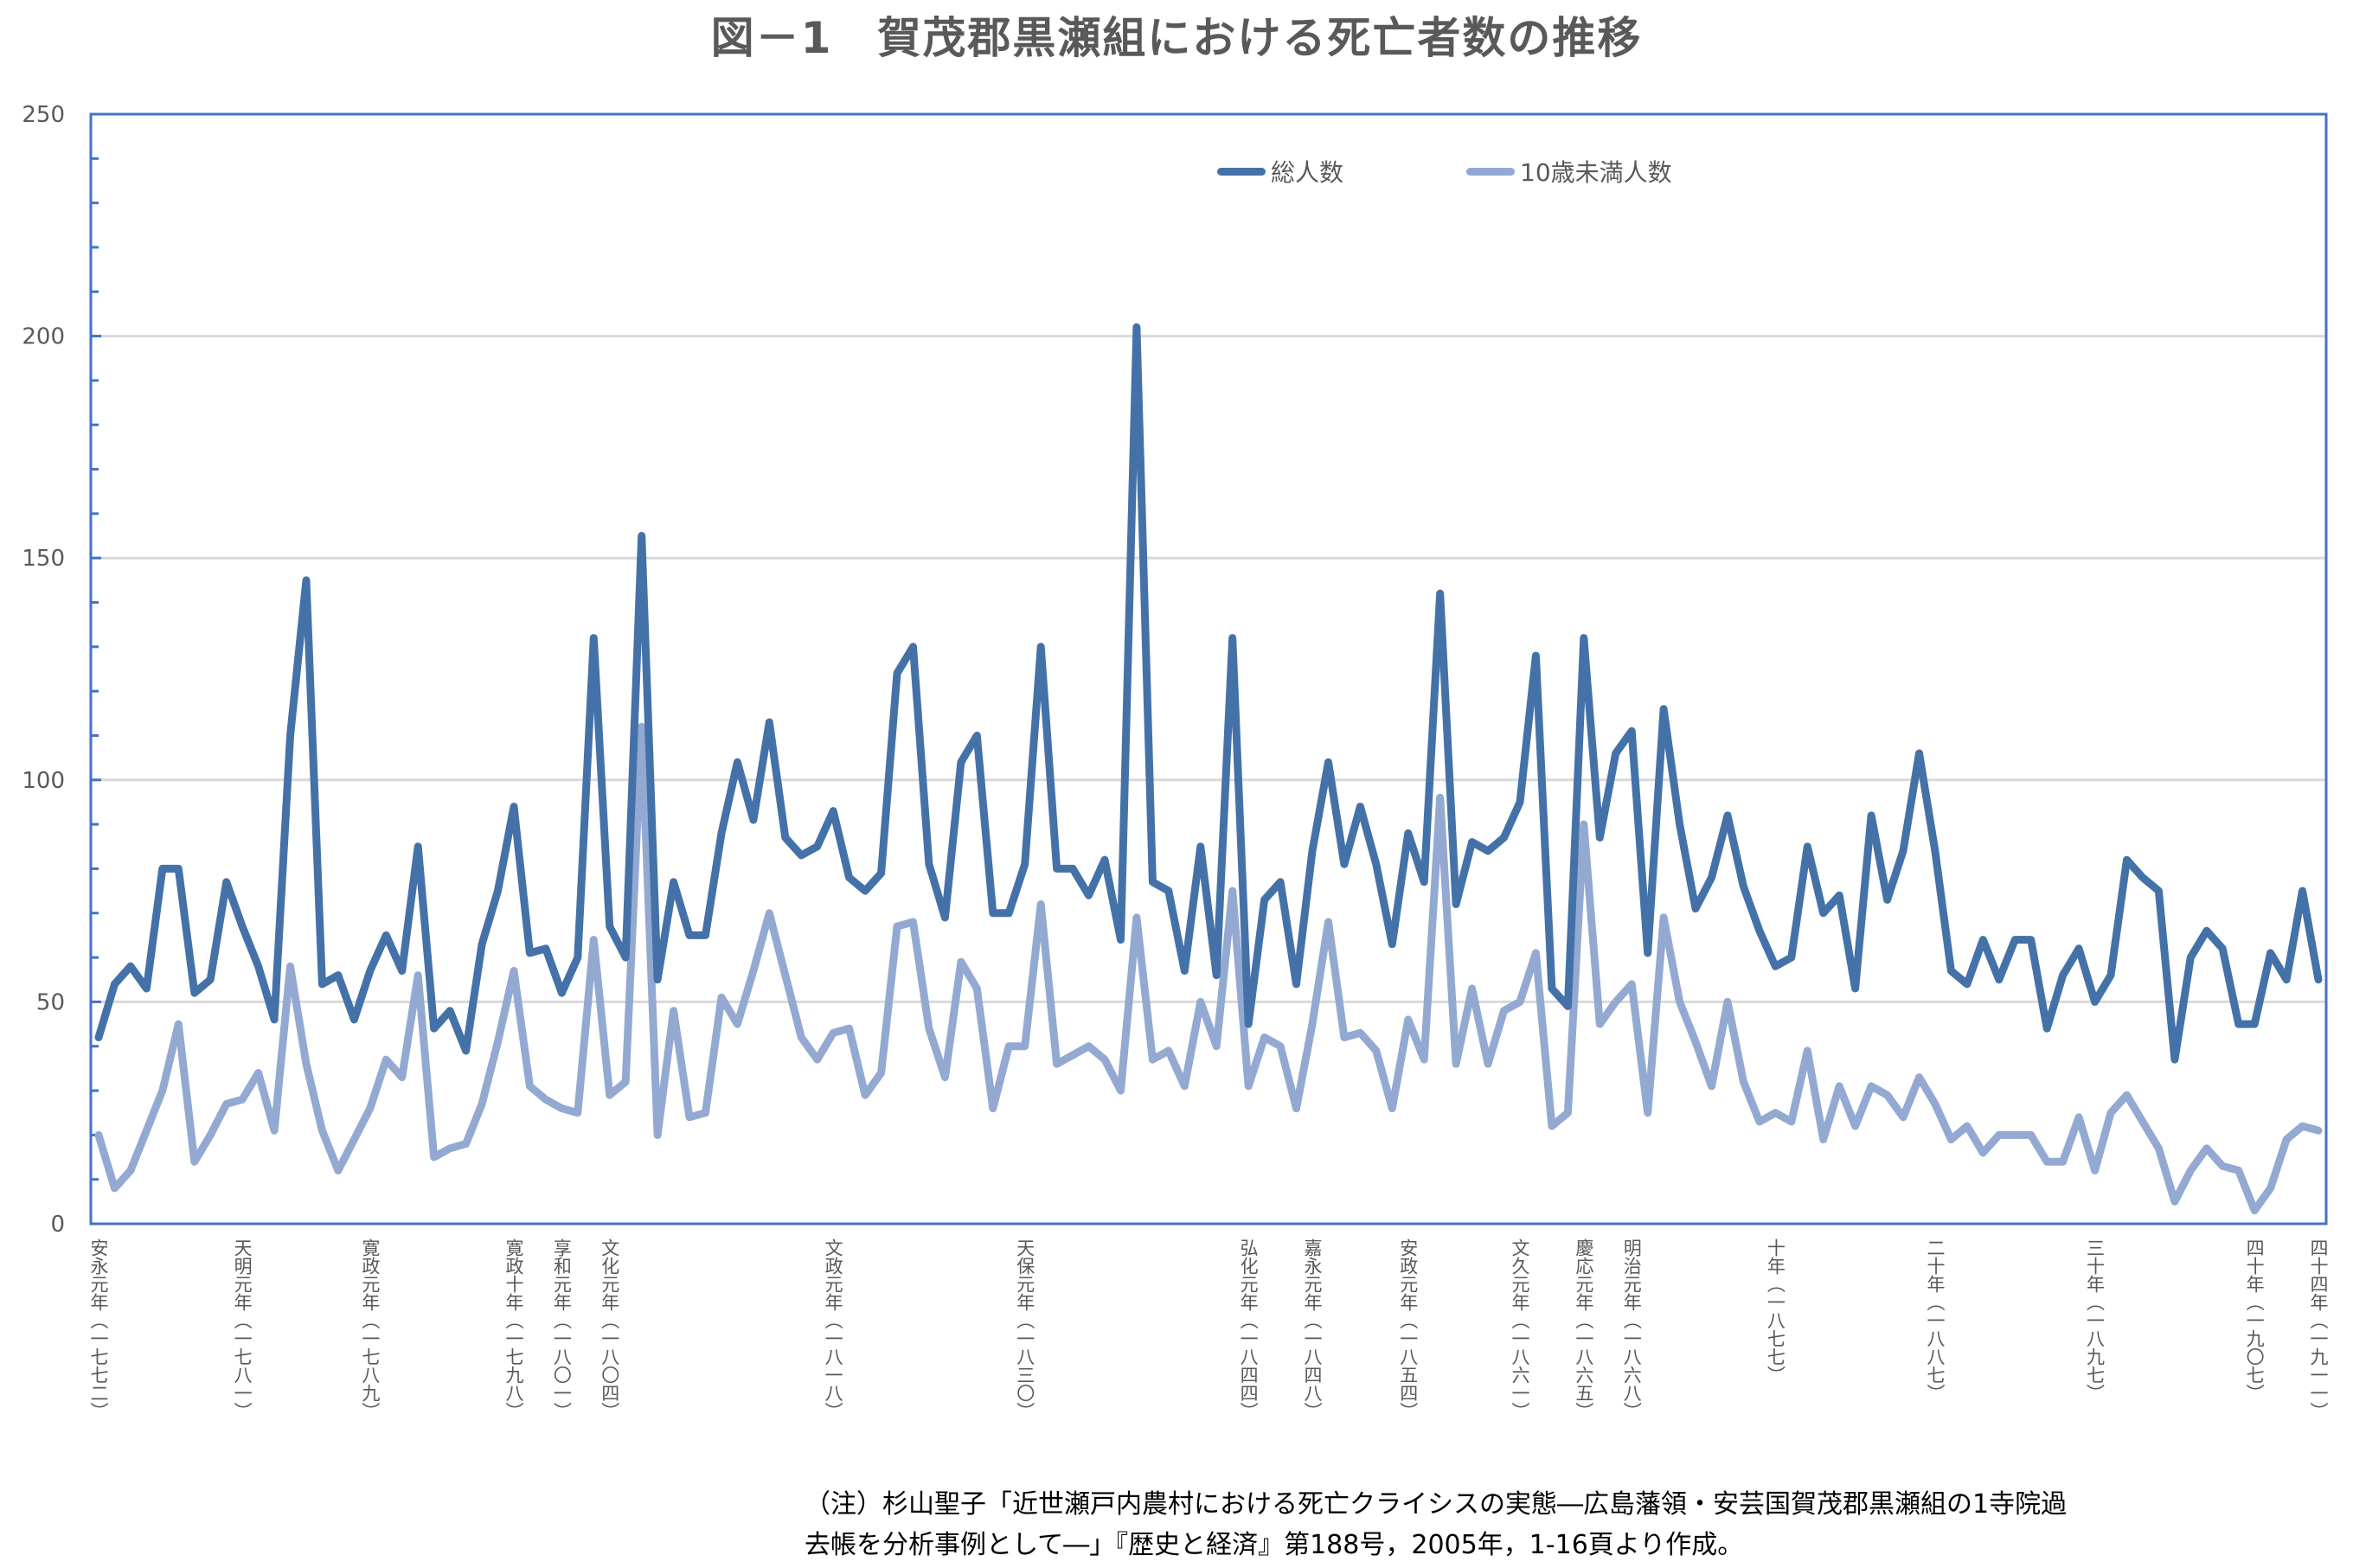 The width and height of the screenshot is (2353, 1568). Describe the element at coordinates (1775, 1311) in the screenshot. I see `x-tick-label: 十年（一八七七）` at that location.